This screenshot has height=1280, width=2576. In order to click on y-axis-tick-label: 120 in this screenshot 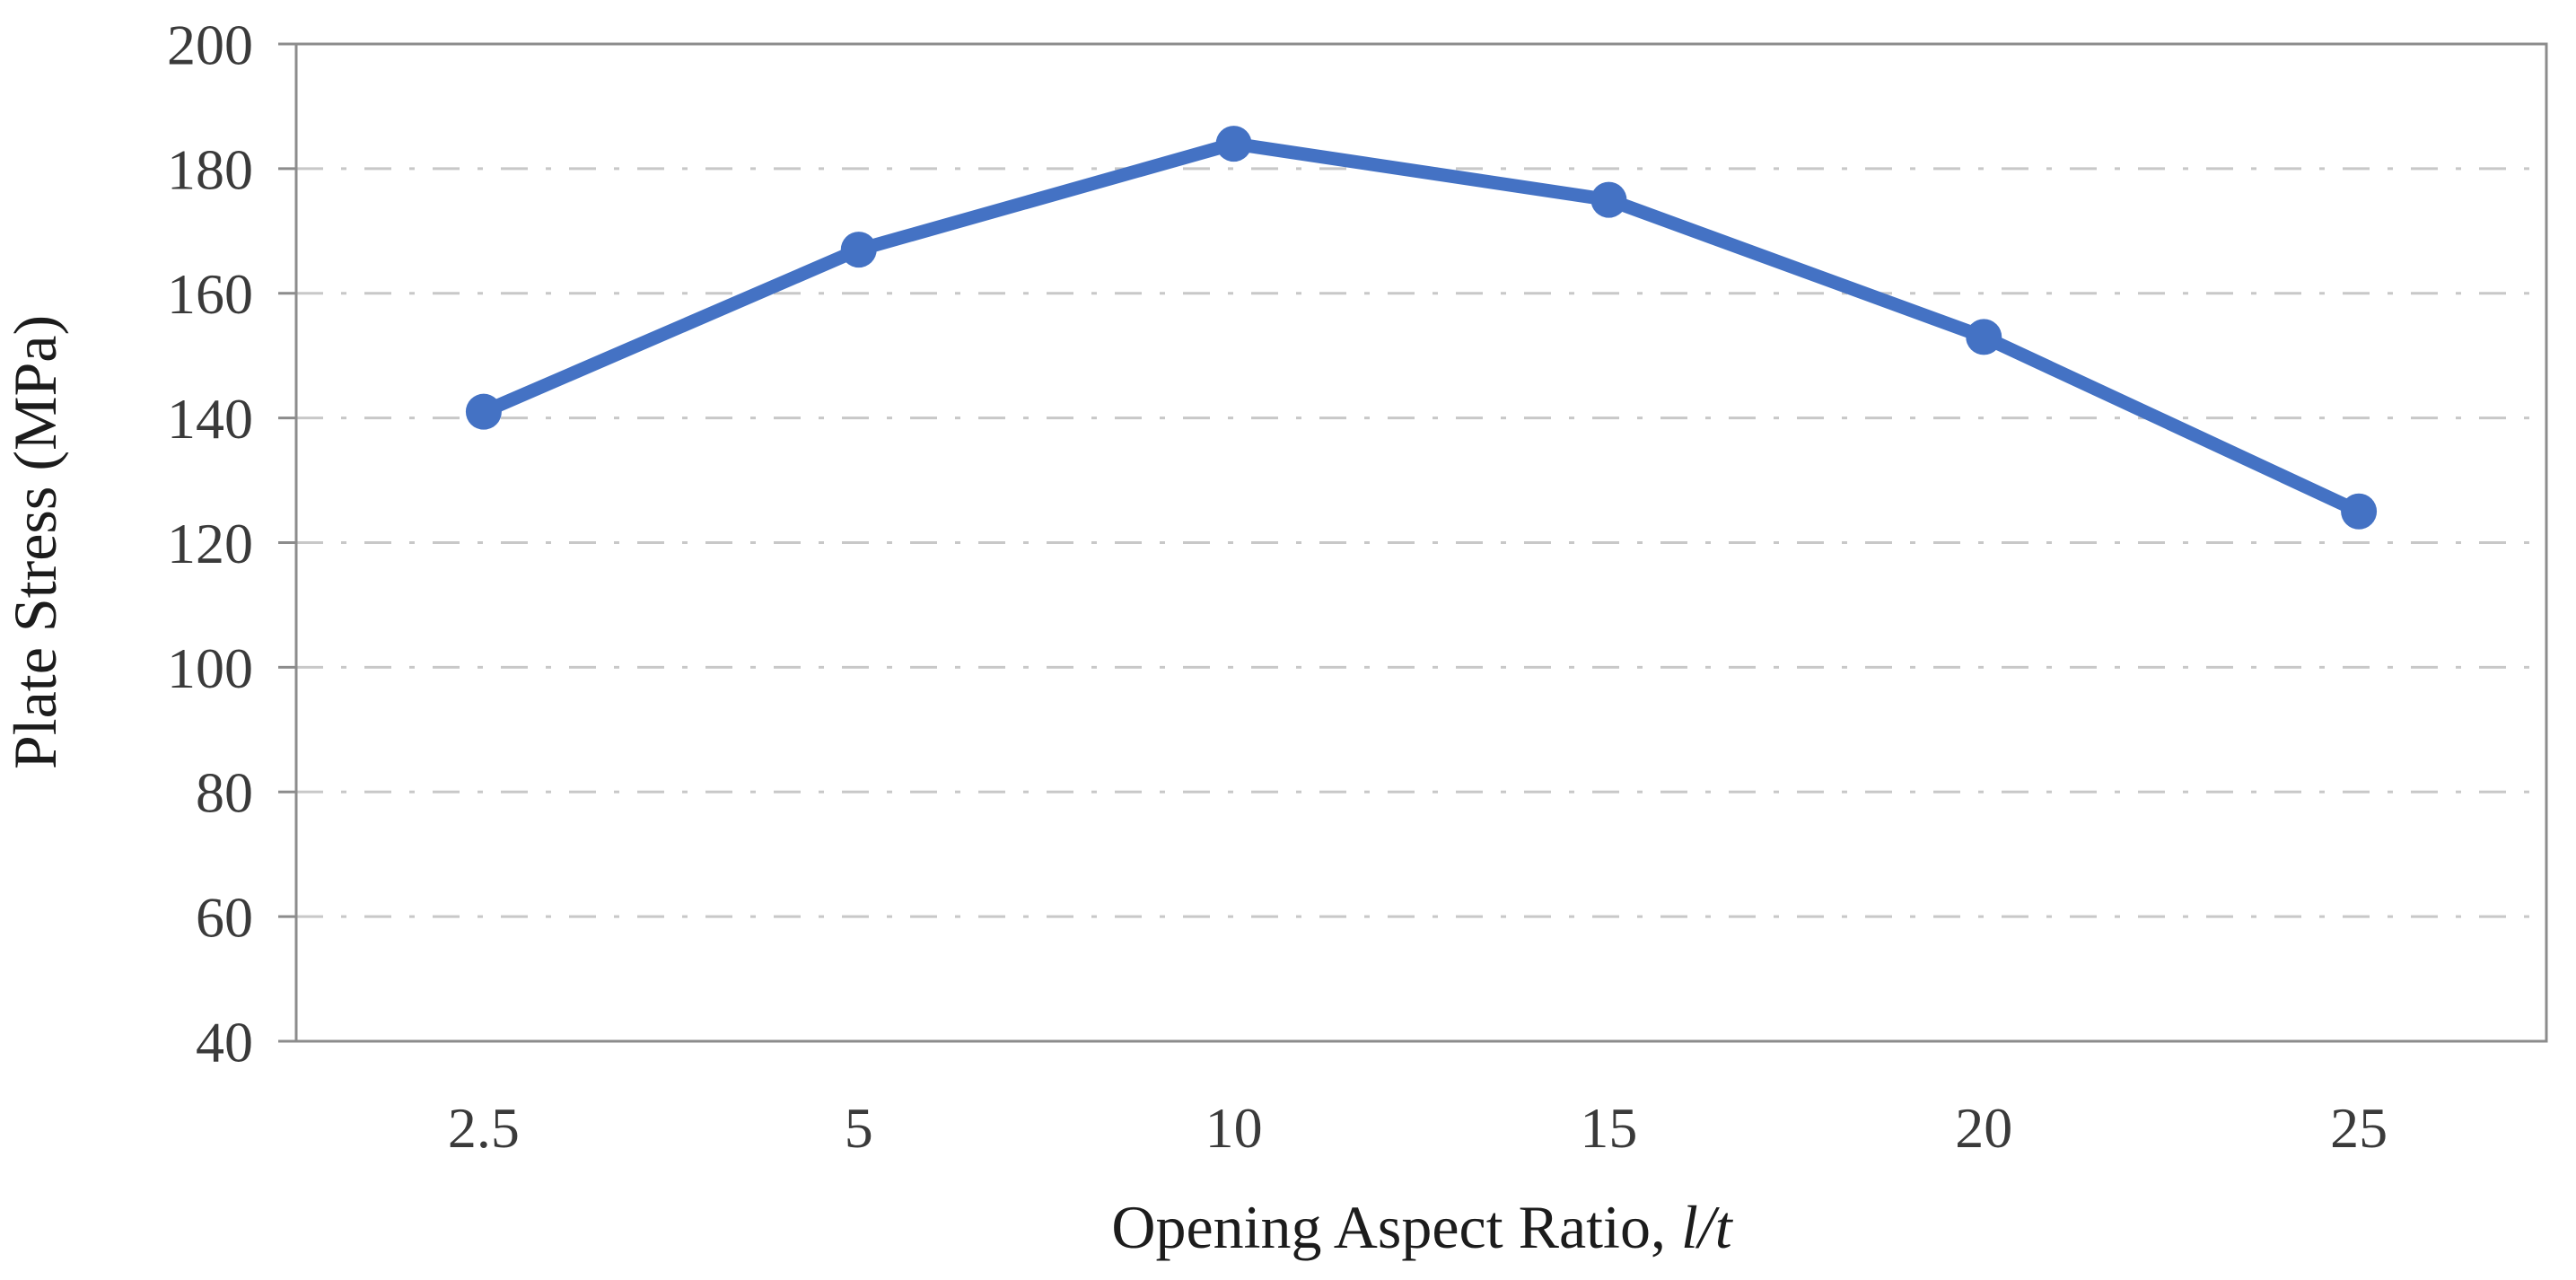, I will do `click(210, 543)`.